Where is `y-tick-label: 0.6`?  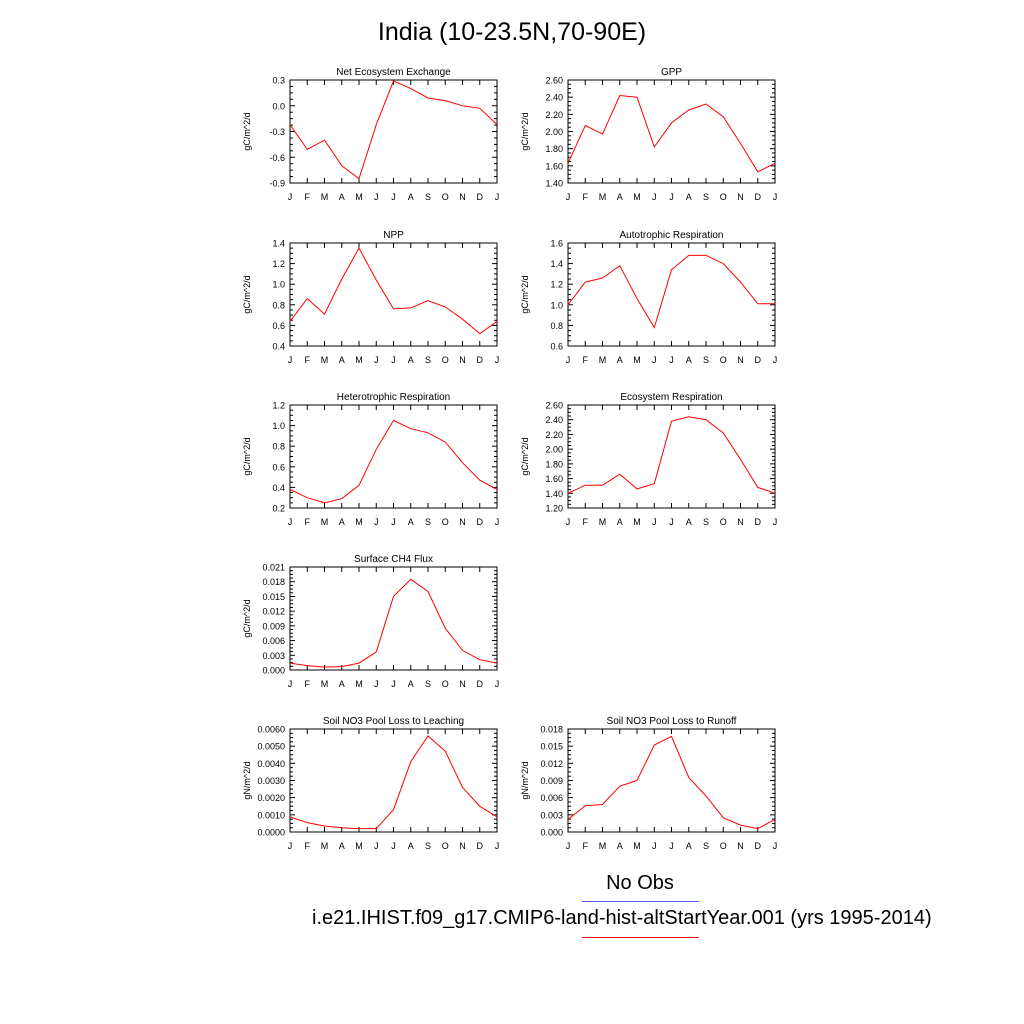
y-tick-label: 0.6 is located at coordinates (278, 467).